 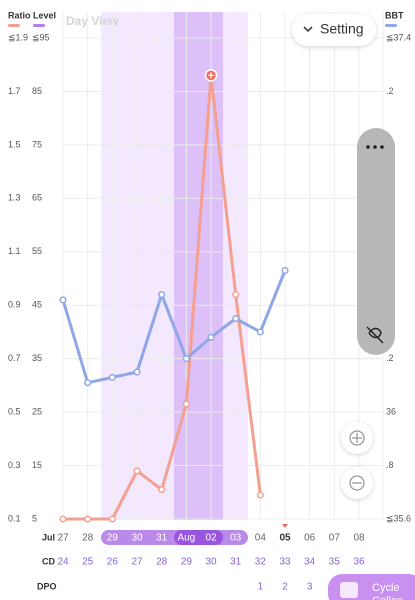 I want to click on setting-text: Setting, so click(x=342, y=29).